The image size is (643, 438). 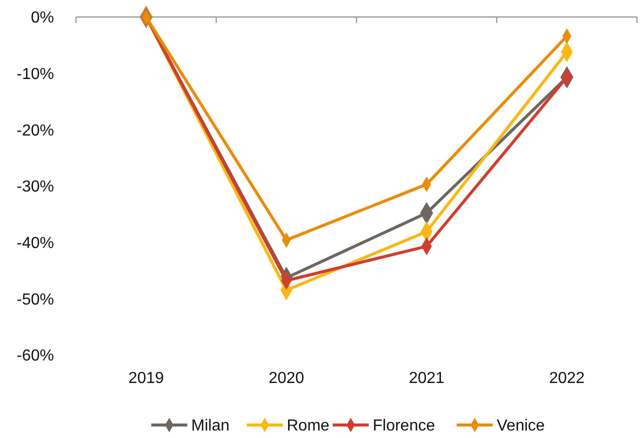 What do you see at coordinates (35, 299) in the screenshot?
I see `y-tick-label: -50%` at bounding box center [35, 299].